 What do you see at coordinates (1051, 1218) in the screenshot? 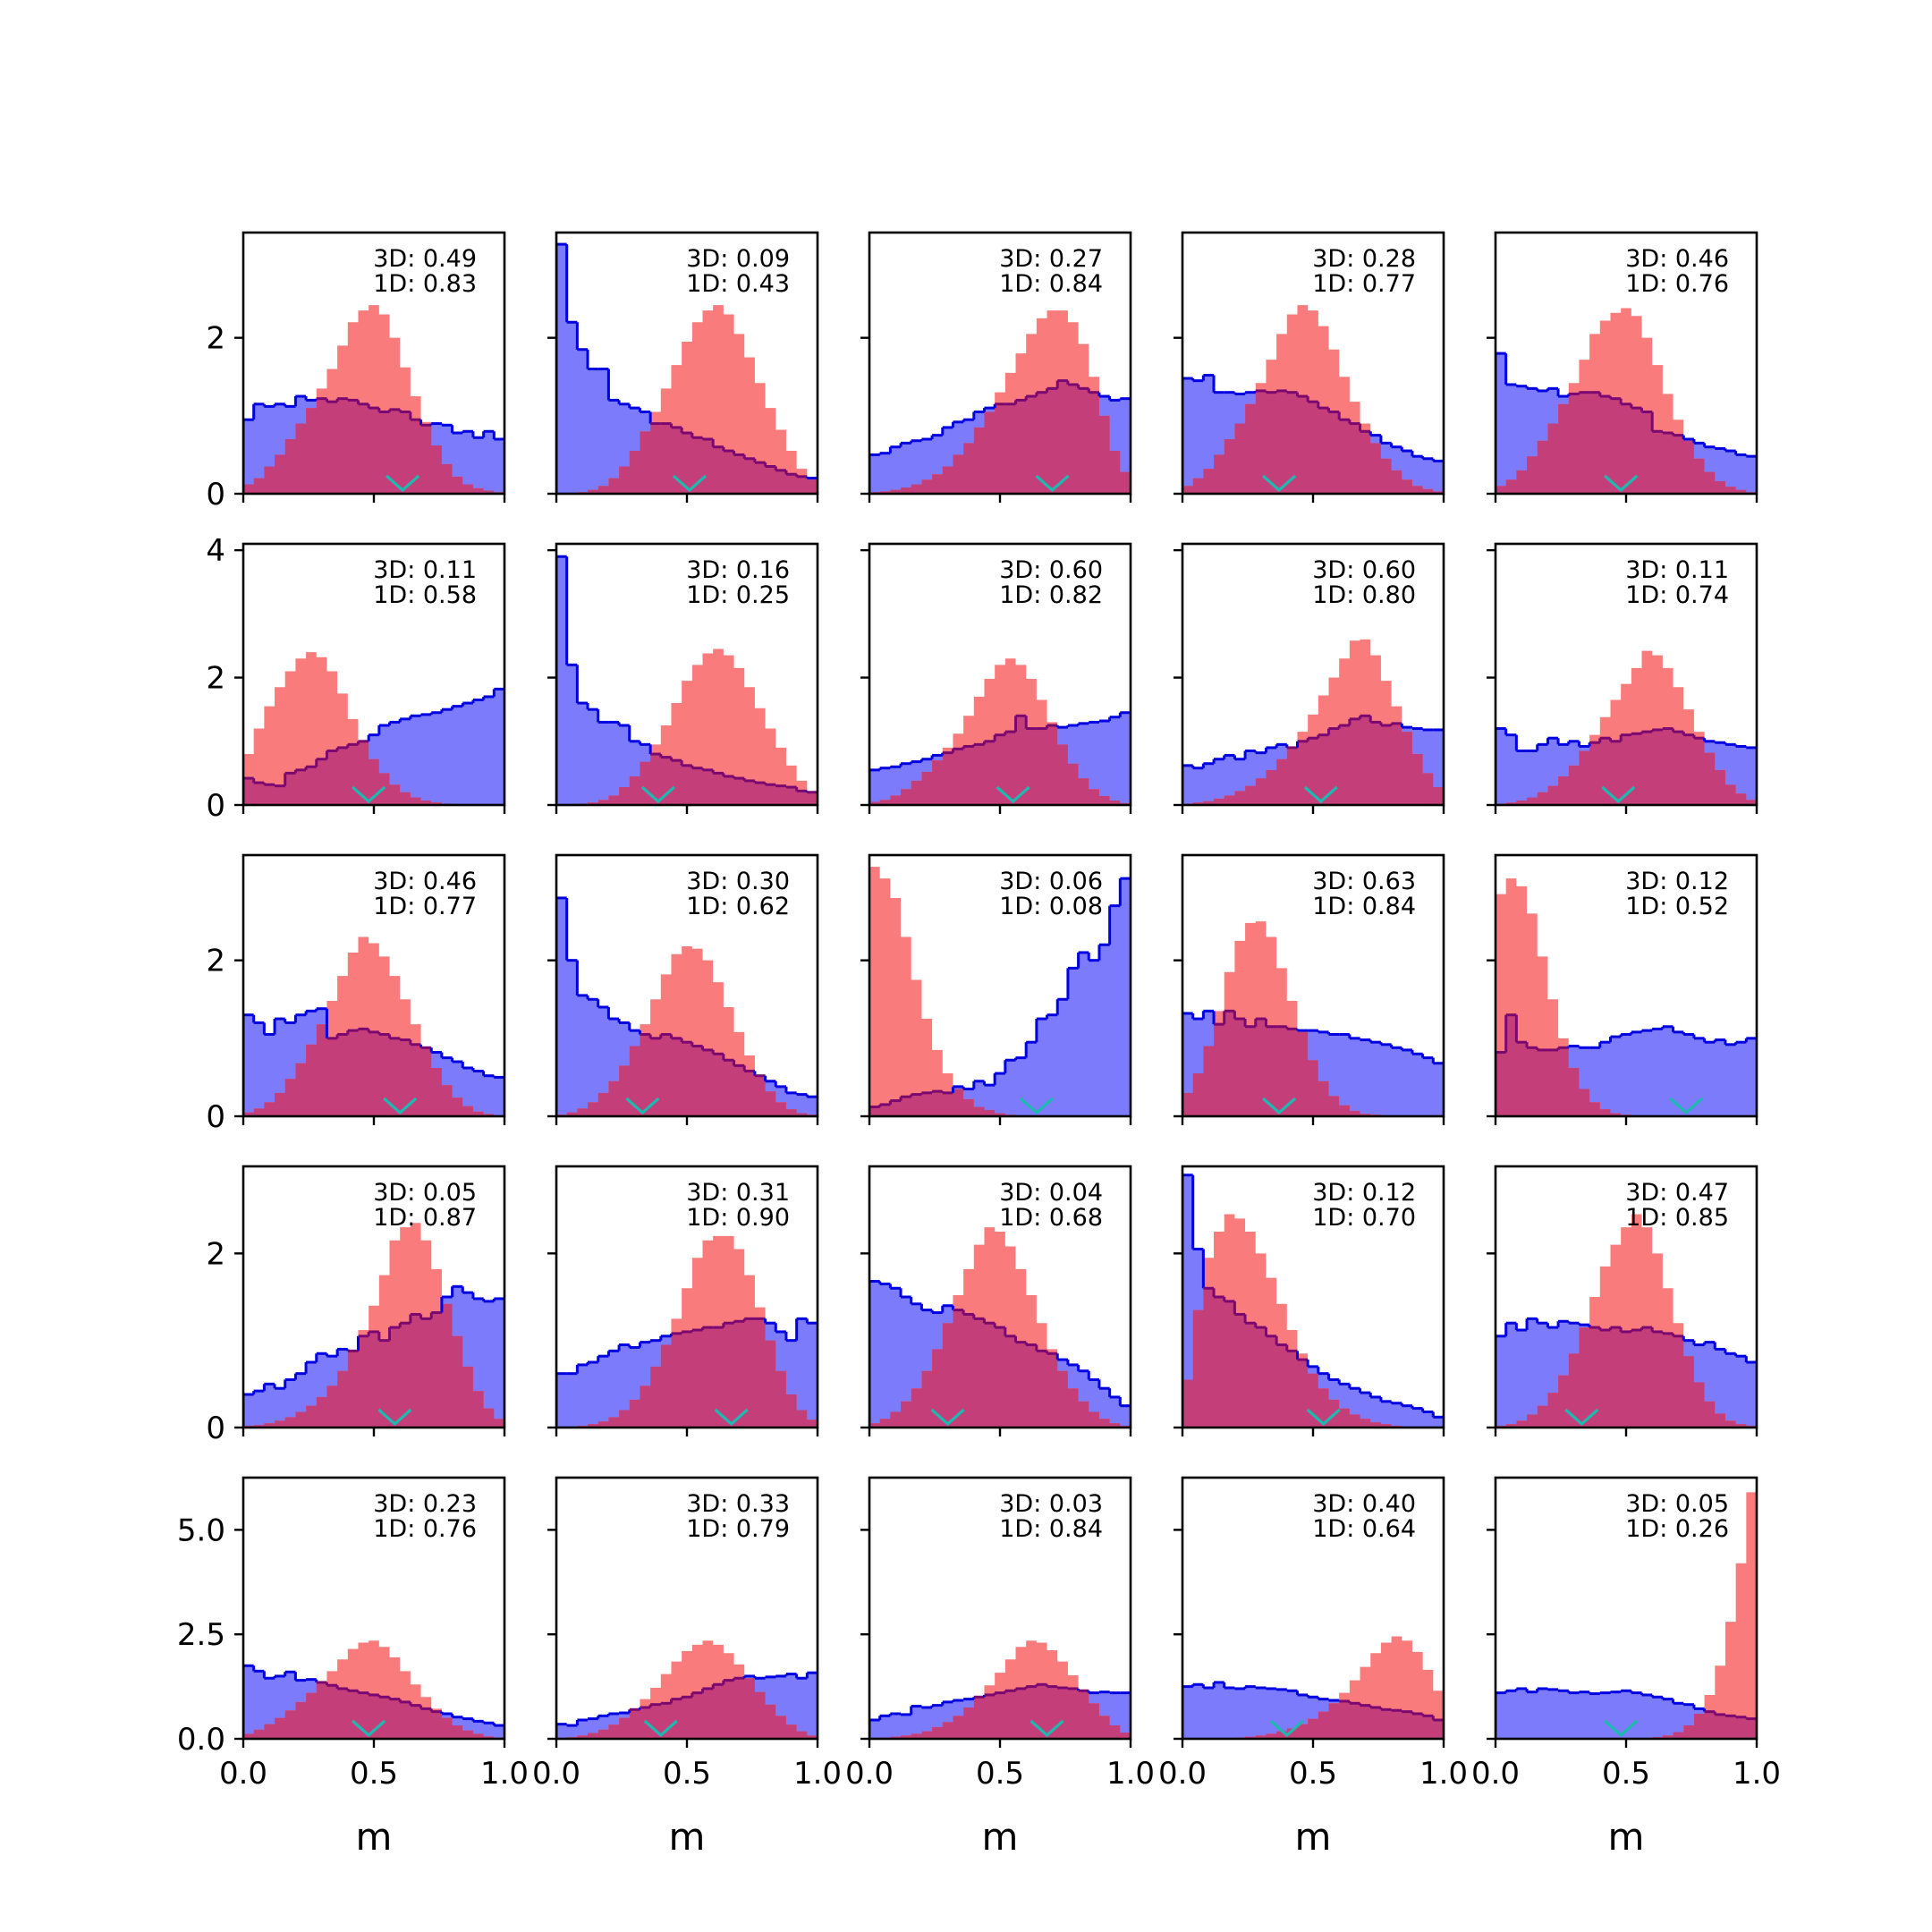
I see `label-1d: 1D: 0.68` at bounding box center [1051, 1218].